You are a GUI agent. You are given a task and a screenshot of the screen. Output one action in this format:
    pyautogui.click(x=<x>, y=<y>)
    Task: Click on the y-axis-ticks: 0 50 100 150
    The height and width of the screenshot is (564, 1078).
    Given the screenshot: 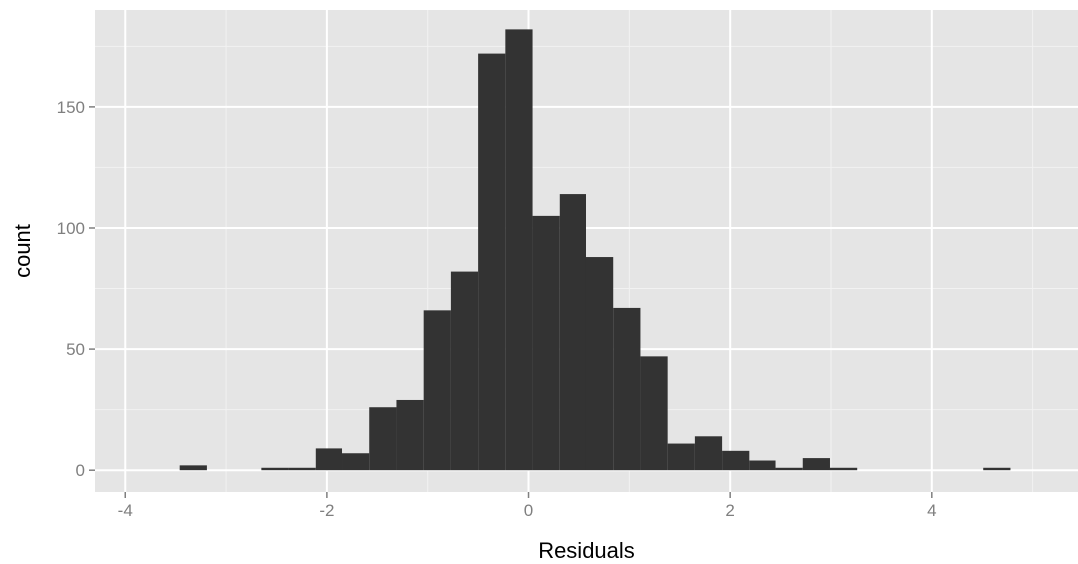 What is the action you would take?
    pyautogui.click(x=76, y=289)
    